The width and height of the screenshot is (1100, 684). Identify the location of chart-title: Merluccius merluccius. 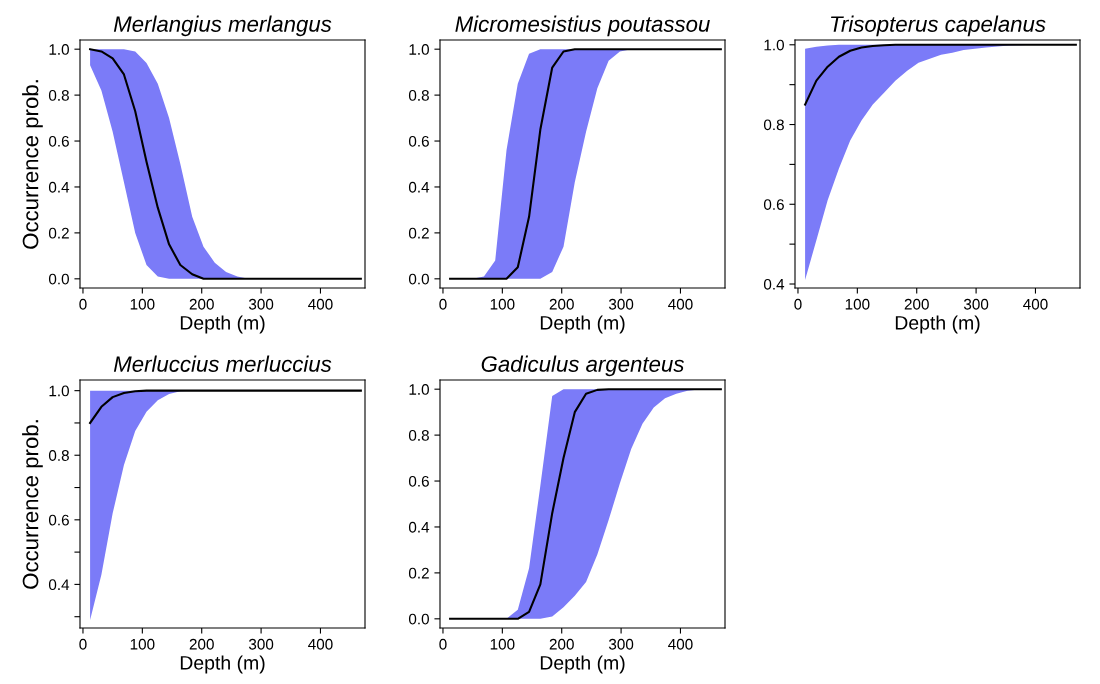
(222, 363).